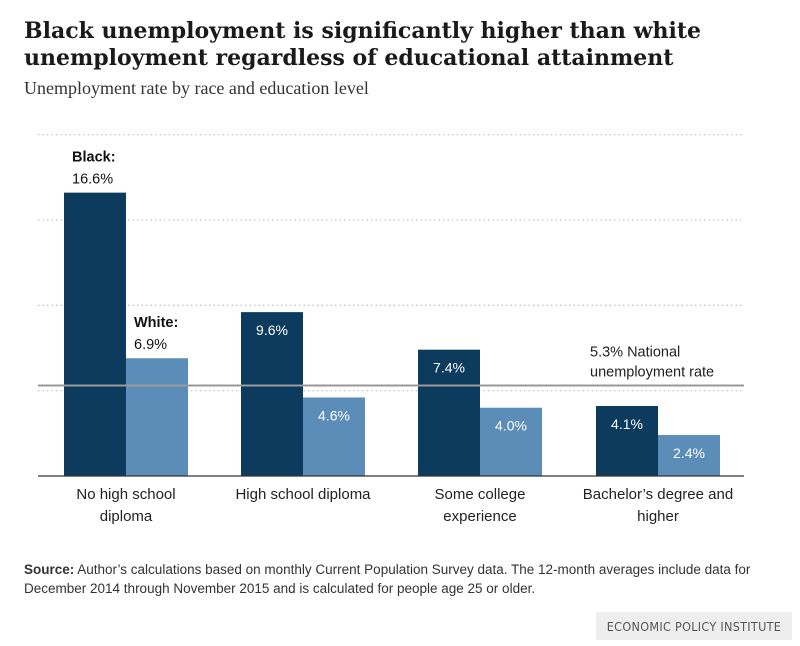 This screenshot has width=800, height=646. What do you see at coordinates (658, 494) in the screenshot?
I see `category-label: Bachelor’s degree and` at bounding box center [658, 494].